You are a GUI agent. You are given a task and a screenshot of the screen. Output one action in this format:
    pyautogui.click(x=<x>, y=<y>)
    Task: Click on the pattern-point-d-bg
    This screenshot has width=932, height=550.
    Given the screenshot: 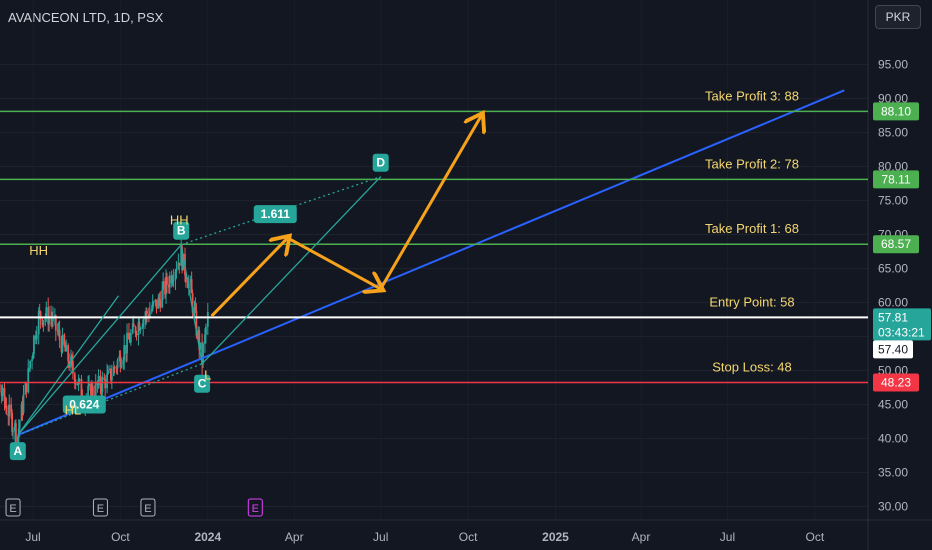 What is the action you would take?
    pyautogui.click(x=380, y=162)
    